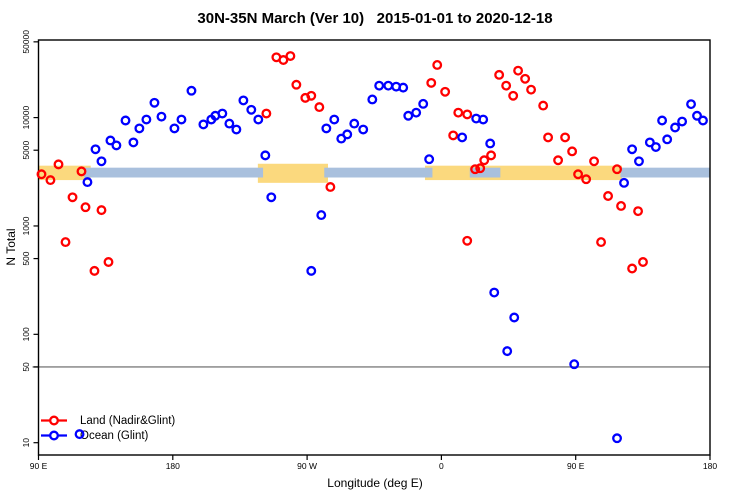 The height and width of the screenshot is (500, 750). What do you see at coordinates (26, 334) in the screenshot?
I see `y-tick-label: 100` at bounding box center [26, 334].